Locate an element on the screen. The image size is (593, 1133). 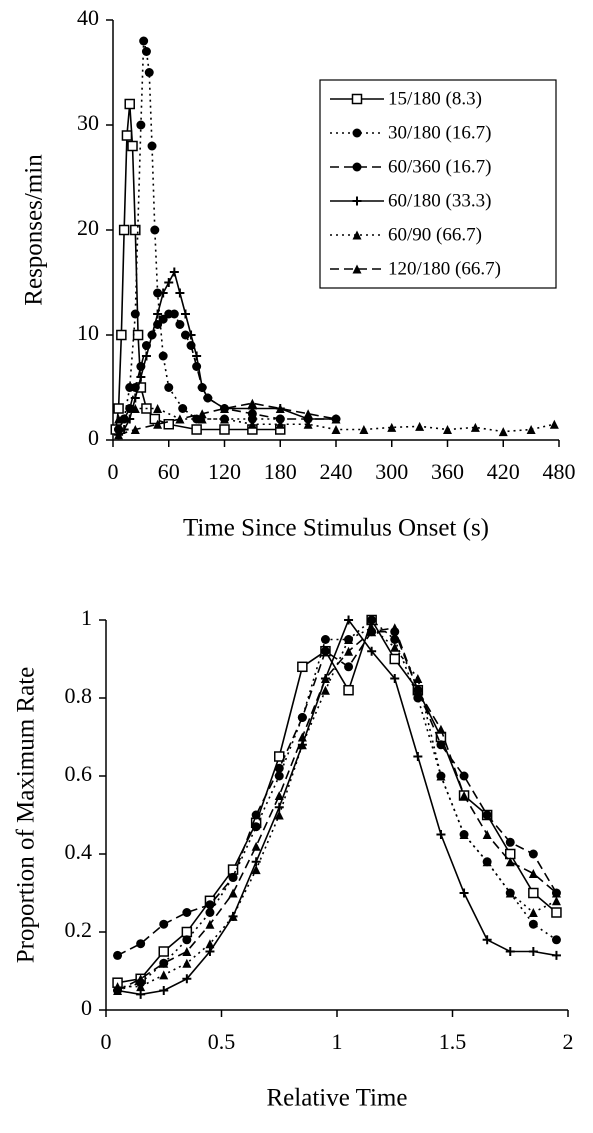
x-tick-label: 60 is located at coordinates (169, 471).